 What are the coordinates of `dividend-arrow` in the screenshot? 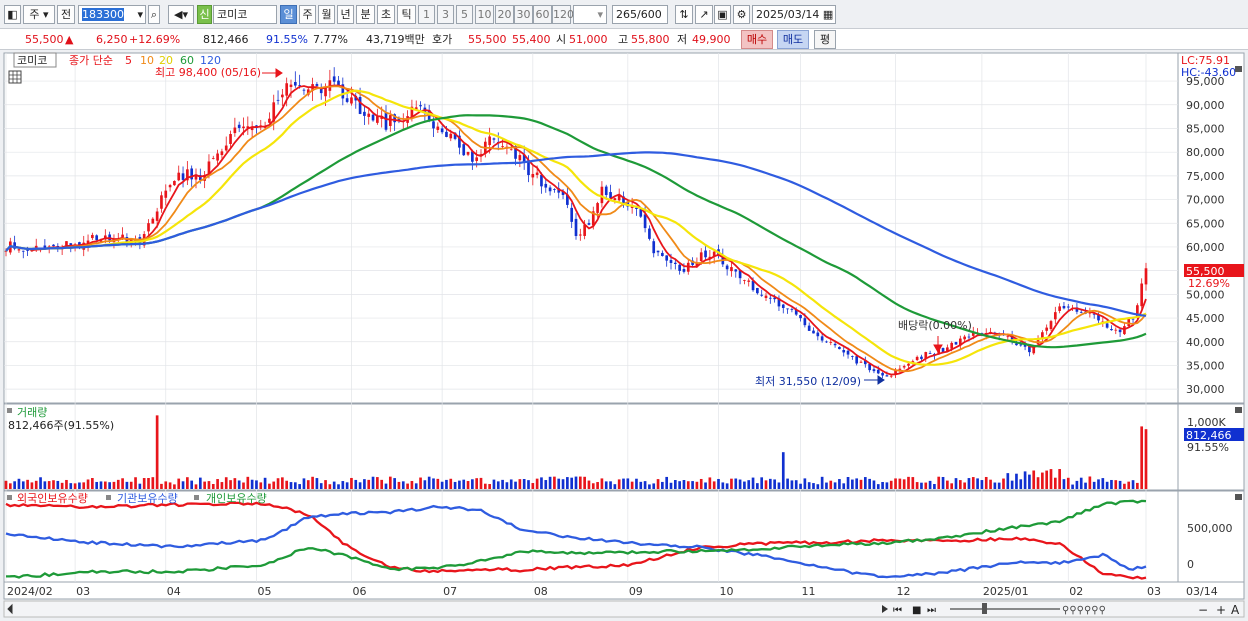 It's located at (938, 345).